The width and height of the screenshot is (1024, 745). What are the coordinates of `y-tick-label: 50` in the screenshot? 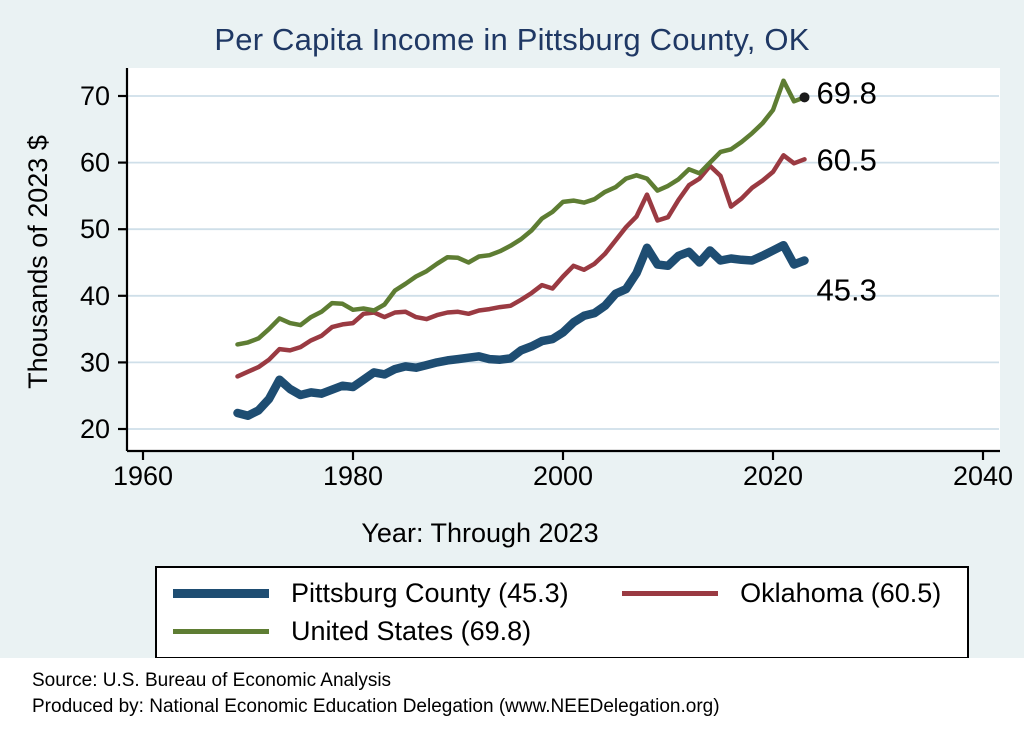 It's located at (95, 229).